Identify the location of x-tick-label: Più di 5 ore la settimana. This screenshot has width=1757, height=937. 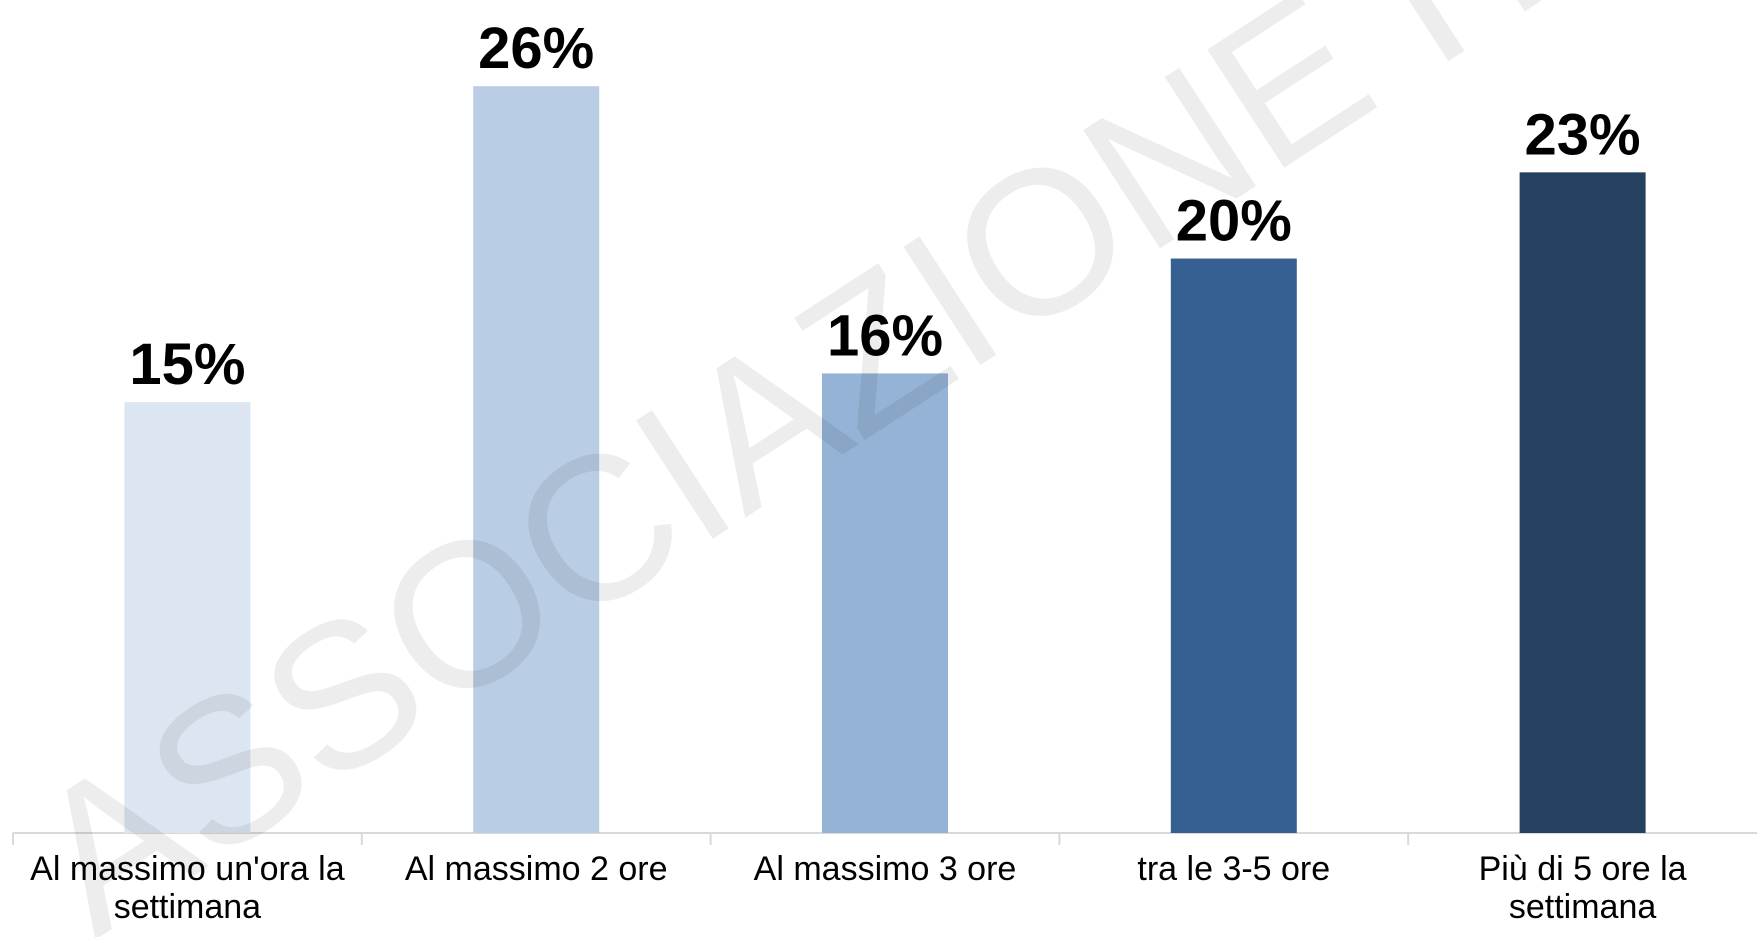
(1582, 888).